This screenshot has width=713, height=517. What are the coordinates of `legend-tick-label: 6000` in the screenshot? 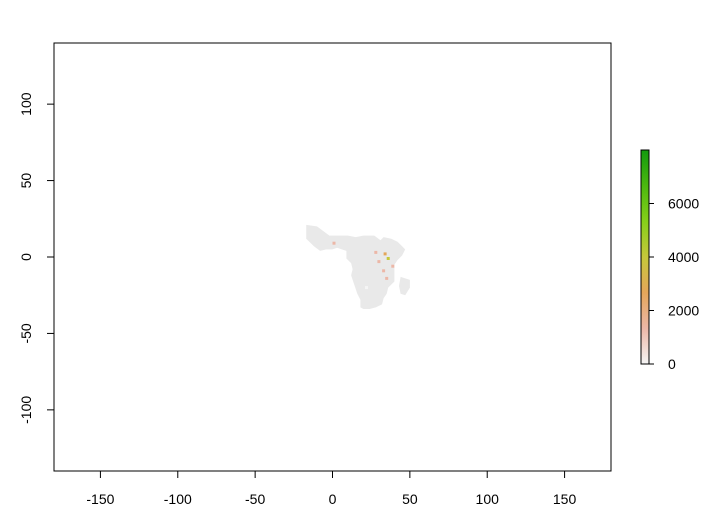 It's located at (683, 204).